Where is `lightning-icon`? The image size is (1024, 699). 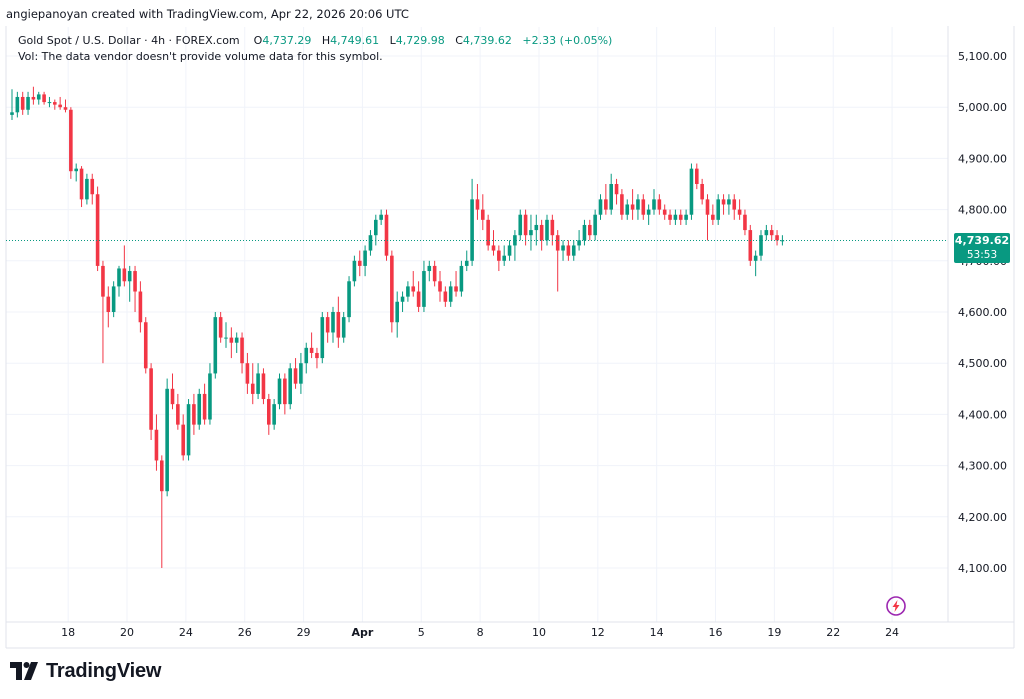
lightning-icon is located at coordinates (896, 606).